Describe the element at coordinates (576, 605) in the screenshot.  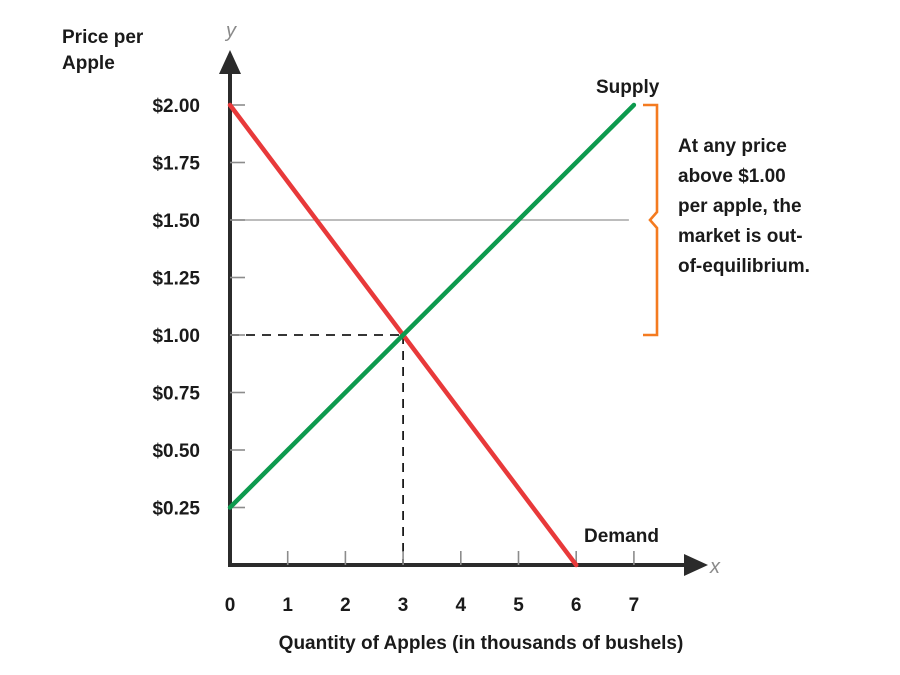
I see `x-tick-label: 6` at that location.